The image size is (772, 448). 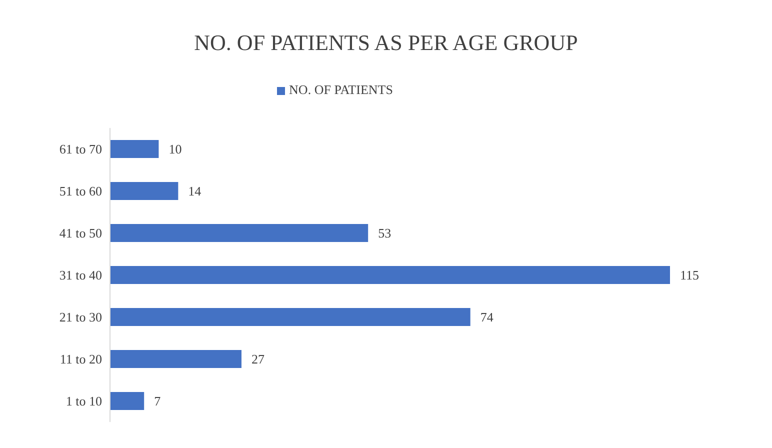 I want to click on data-label: 14, so click(x=195, y=191).